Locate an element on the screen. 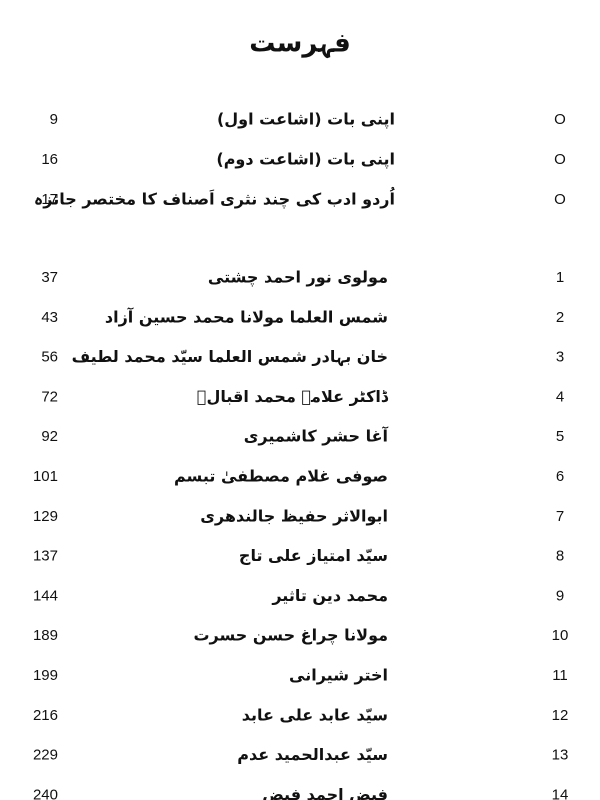  page-number: 92 is located at coordinates (49, 436).